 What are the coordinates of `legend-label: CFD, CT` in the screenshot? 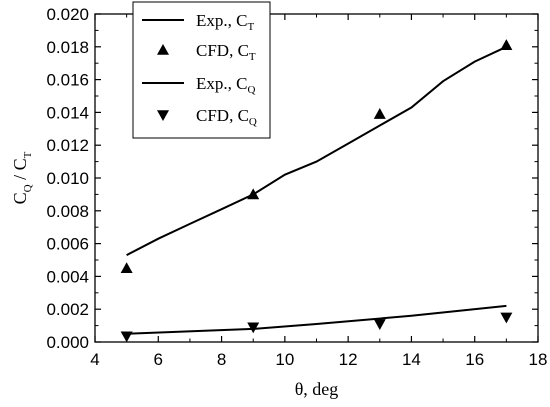 It's located at (226, 52).